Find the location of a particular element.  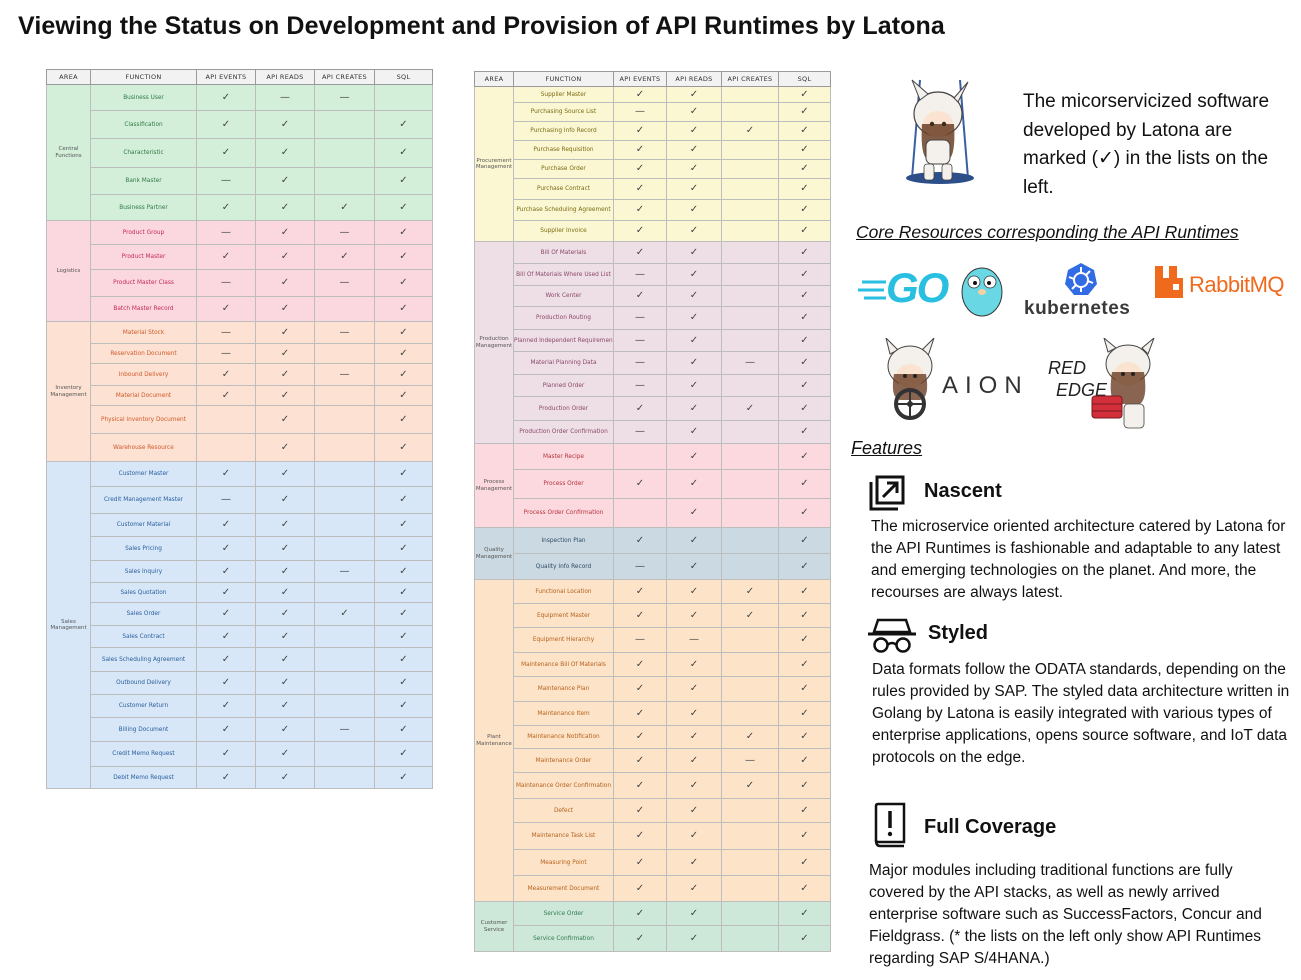

table-row: Outbound Delivery ✓ ✓ ✓ is located at coordinates (239, 683).